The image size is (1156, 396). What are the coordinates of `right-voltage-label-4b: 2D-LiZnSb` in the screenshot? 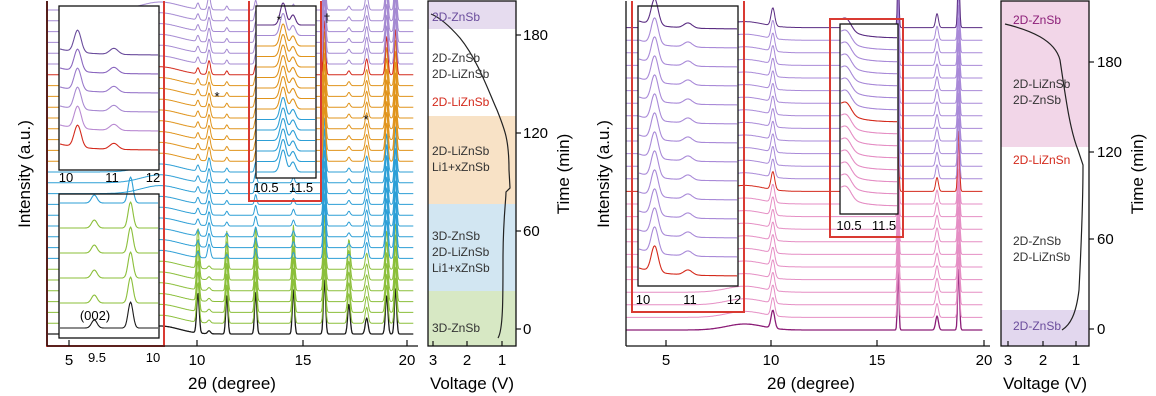 It's located at (1042, 257).